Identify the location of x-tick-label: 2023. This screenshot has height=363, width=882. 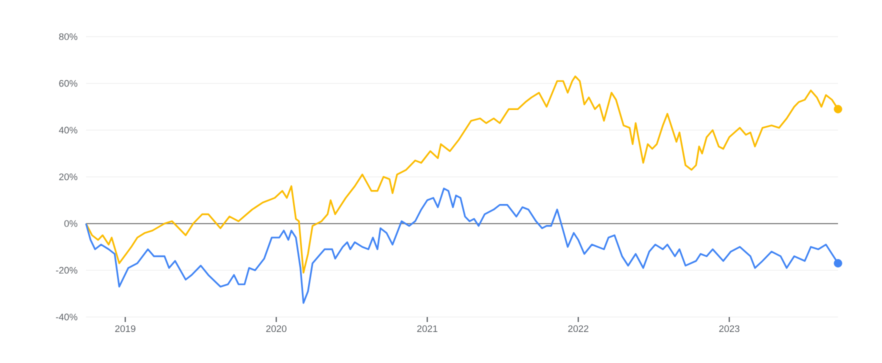
(729, 328).